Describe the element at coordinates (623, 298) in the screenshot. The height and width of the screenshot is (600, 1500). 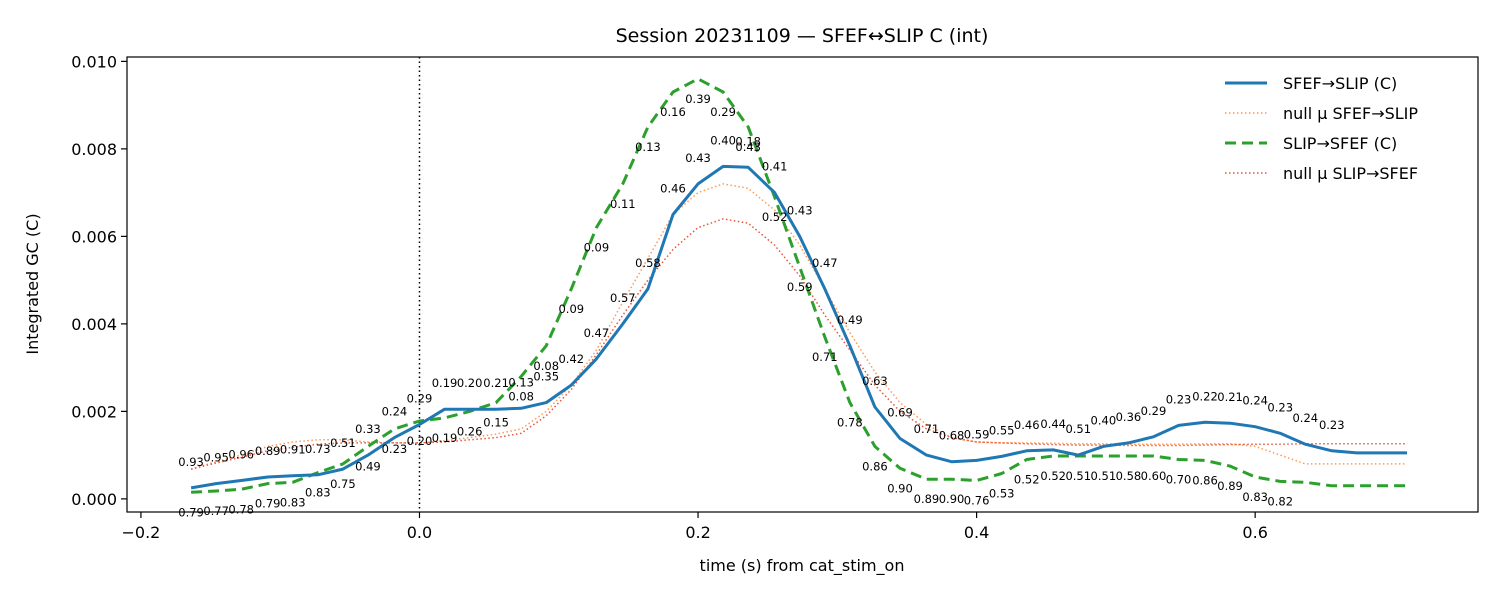
I see `pvalue-label: 0.57` at that location.